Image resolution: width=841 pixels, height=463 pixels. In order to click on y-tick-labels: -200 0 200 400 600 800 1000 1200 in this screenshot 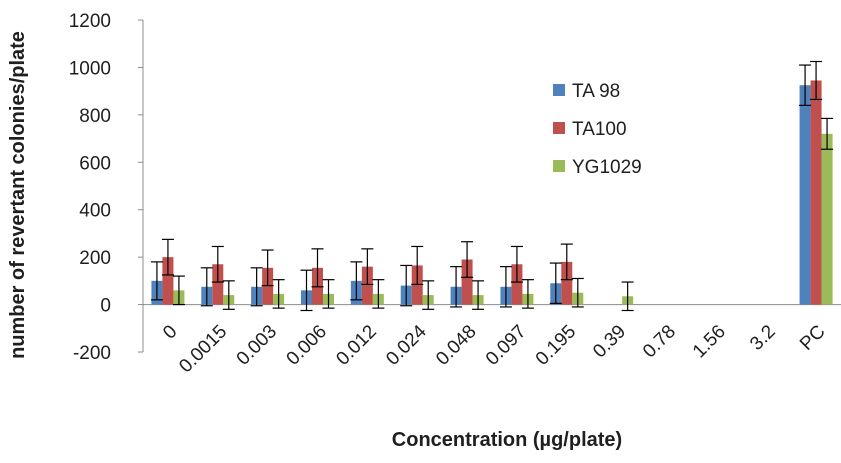, I will do `click(106, 187)`.